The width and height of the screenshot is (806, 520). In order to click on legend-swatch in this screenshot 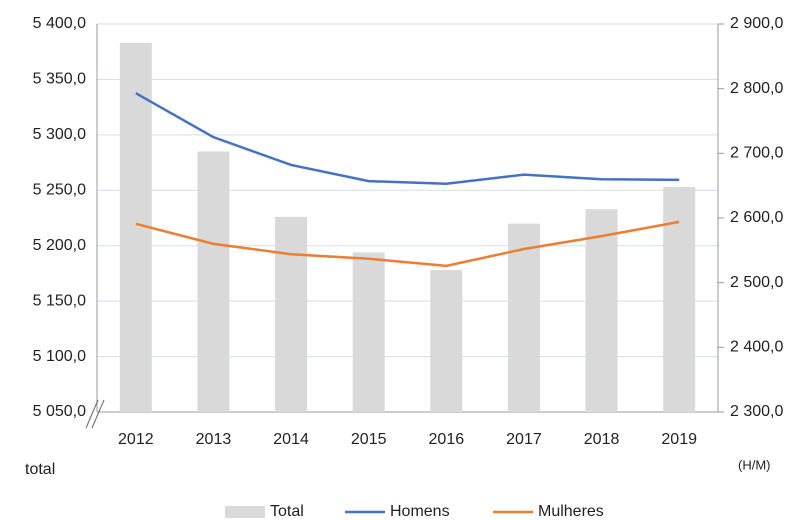, I will do `click(245, 512)`.